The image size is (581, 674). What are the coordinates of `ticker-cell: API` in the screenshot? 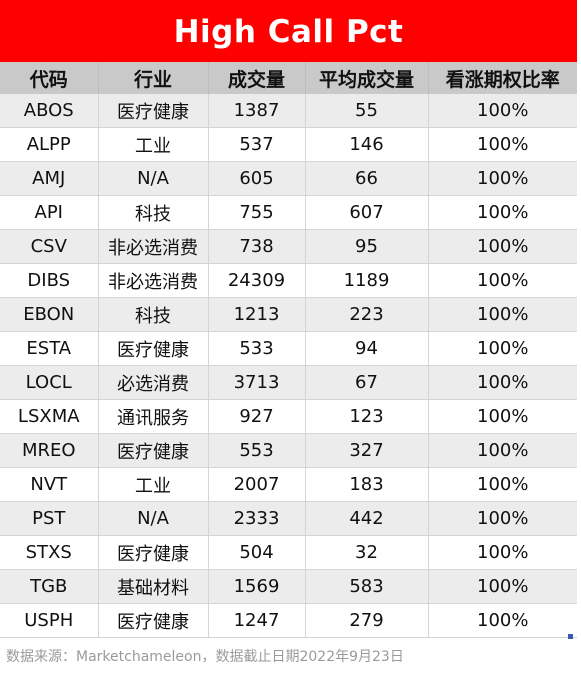 It's located at (49, 212).